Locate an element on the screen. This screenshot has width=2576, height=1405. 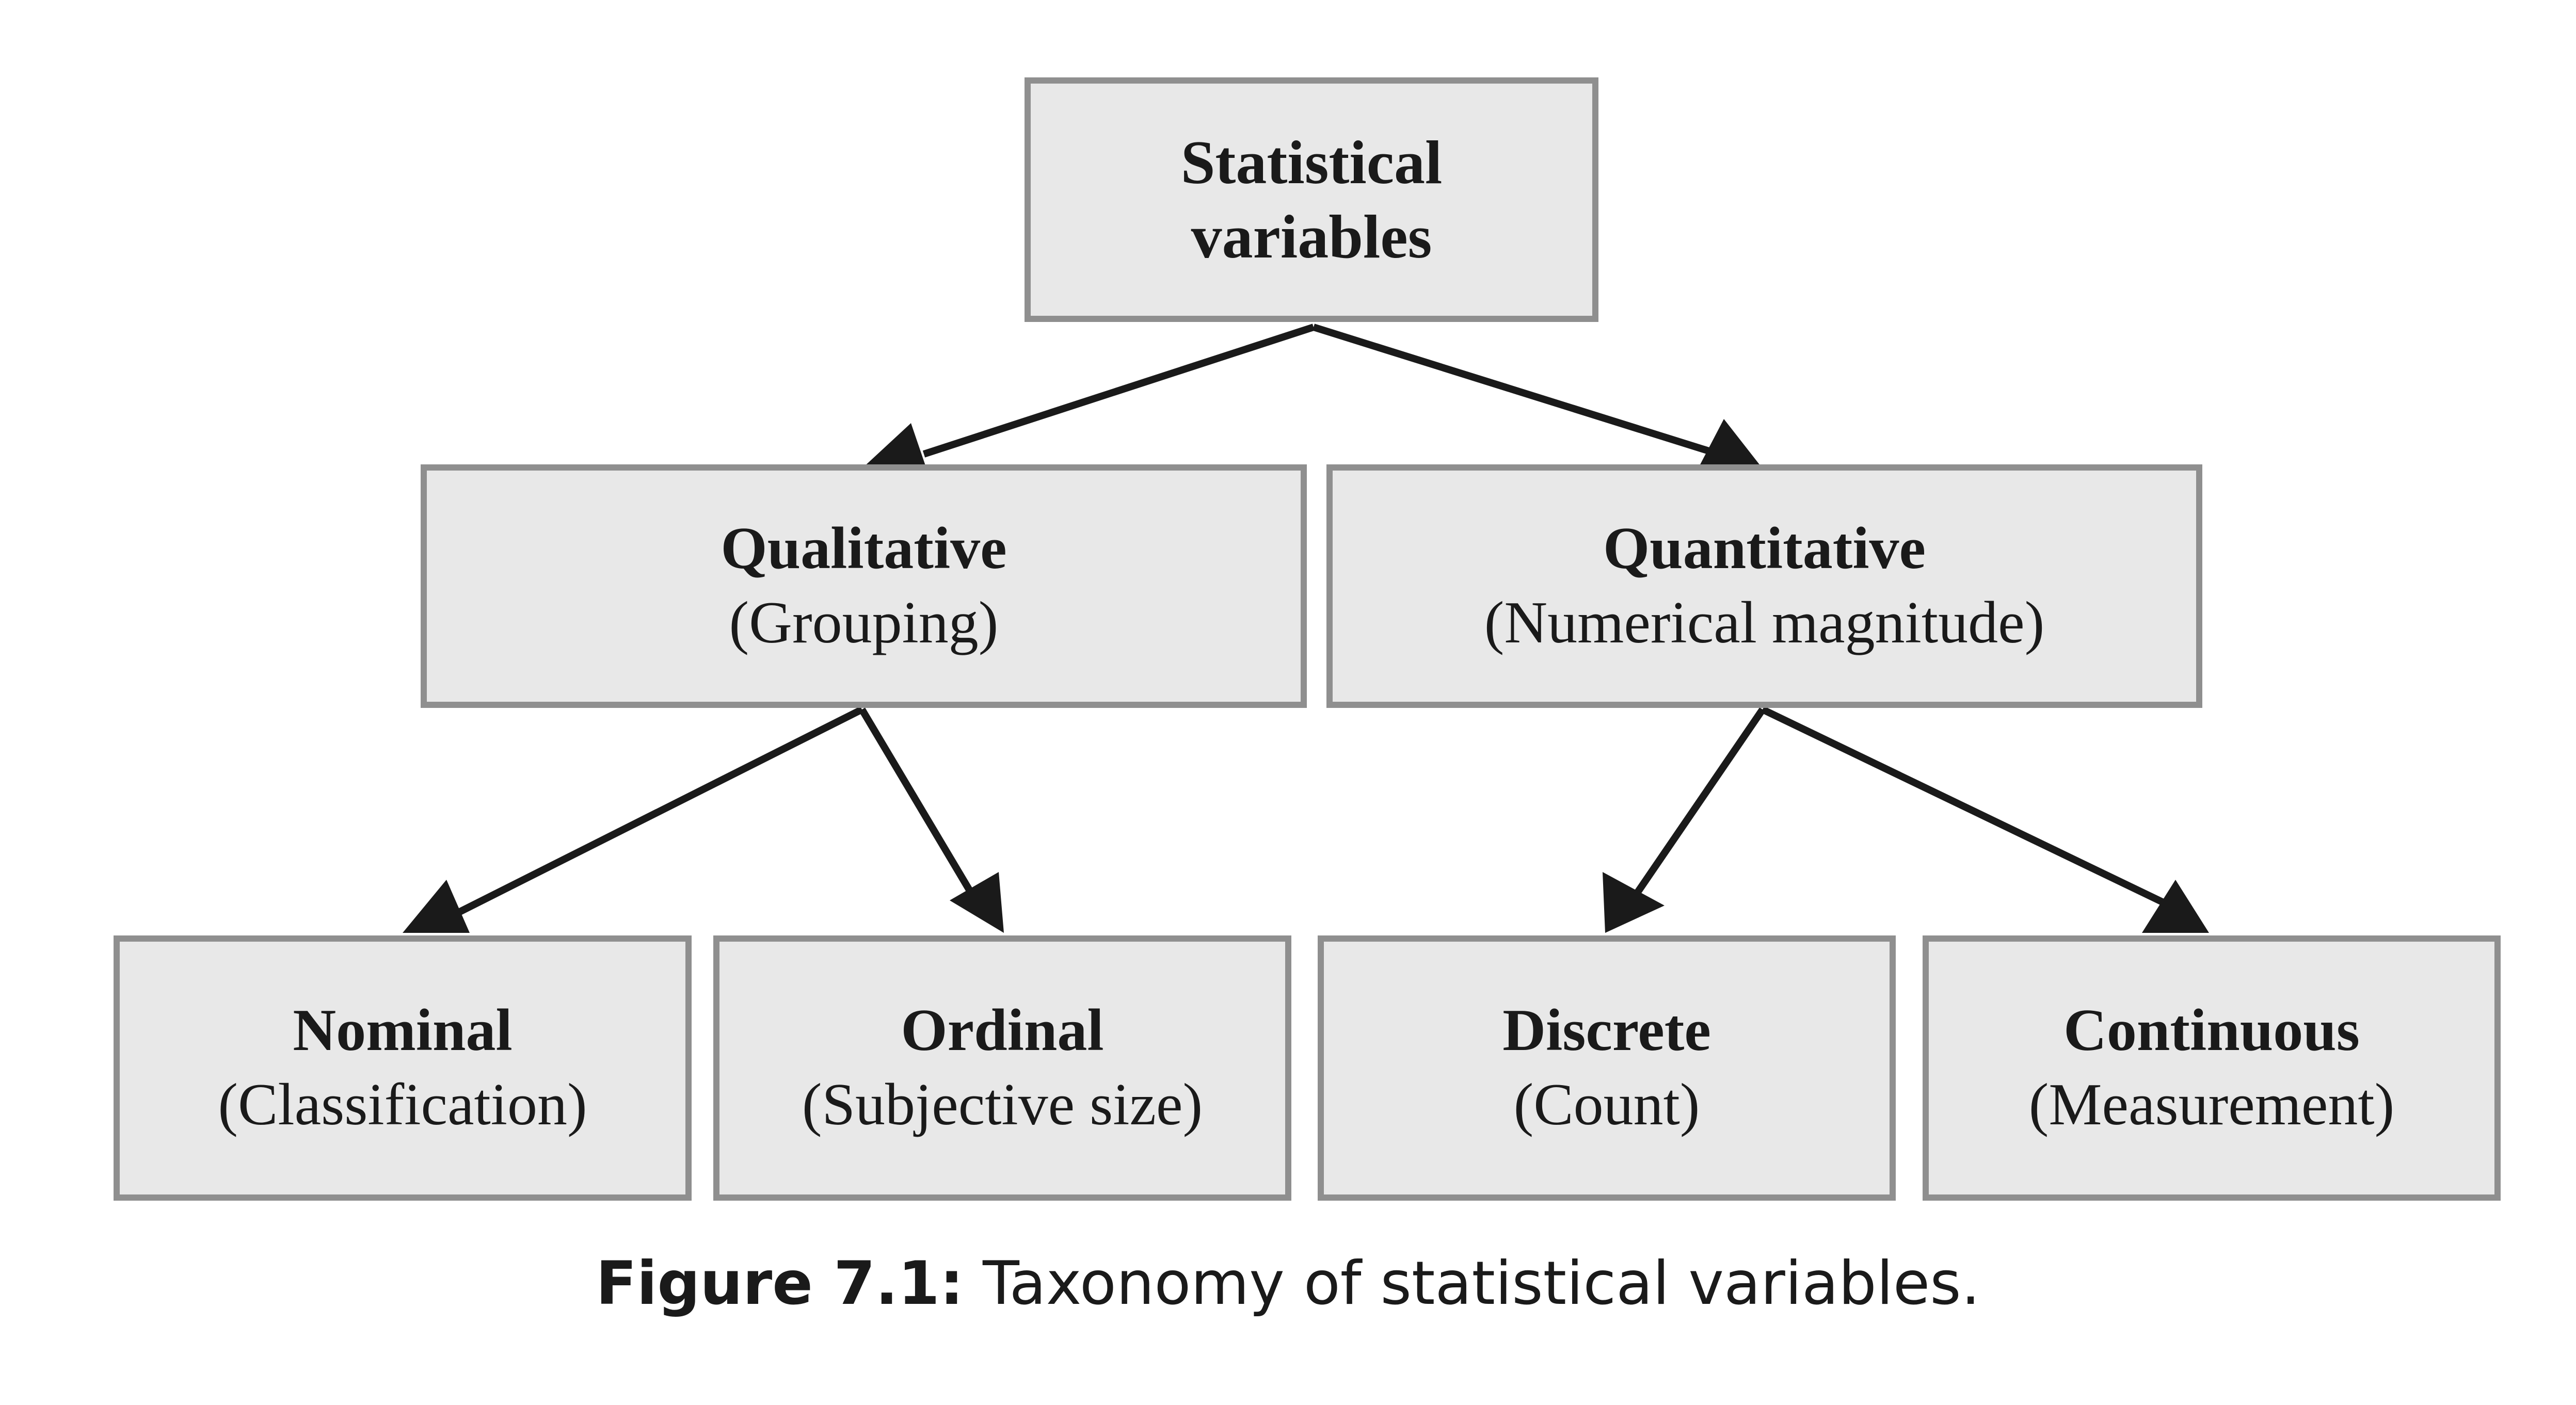
node-title: Nominal is located at coordinates (403, 1030).